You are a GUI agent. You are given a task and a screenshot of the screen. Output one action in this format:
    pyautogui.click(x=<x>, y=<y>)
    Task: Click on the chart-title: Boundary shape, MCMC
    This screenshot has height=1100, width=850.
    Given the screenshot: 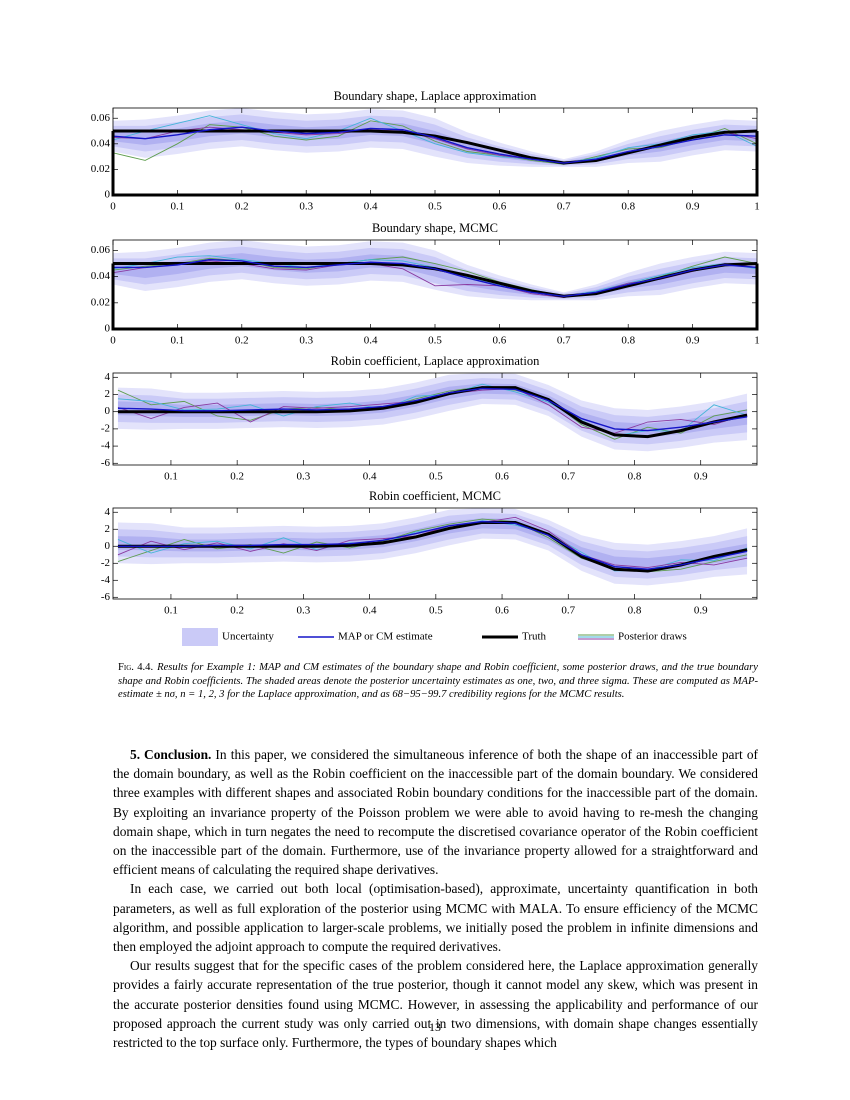 What is the action you would take?
    pyautogui.click(x=435, y=228)
    